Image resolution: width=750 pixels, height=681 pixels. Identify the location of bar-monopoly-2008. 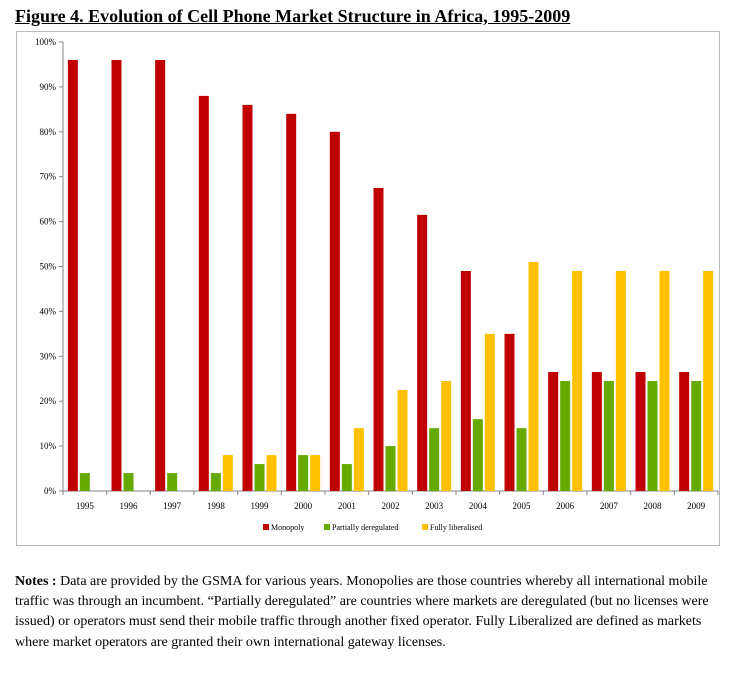
(640, 431).